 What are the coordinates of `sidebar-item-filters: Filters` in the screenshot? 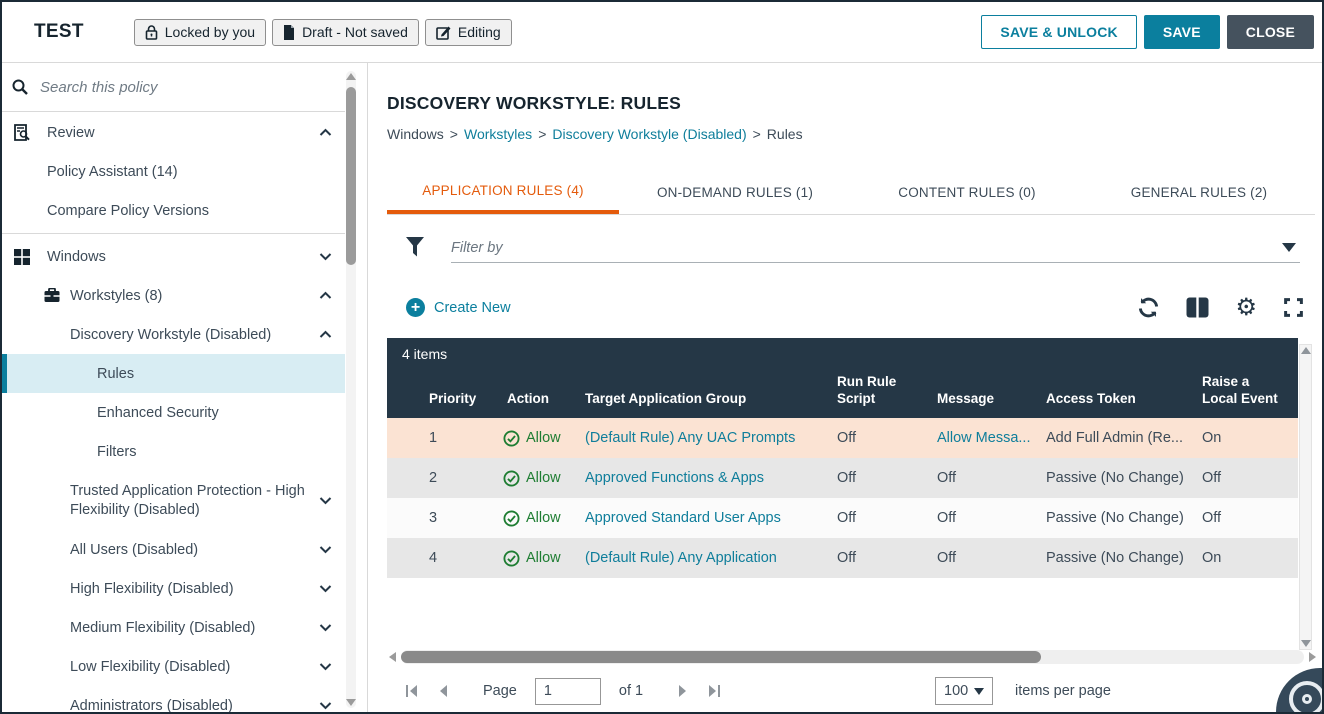 It's located at (173, 451).